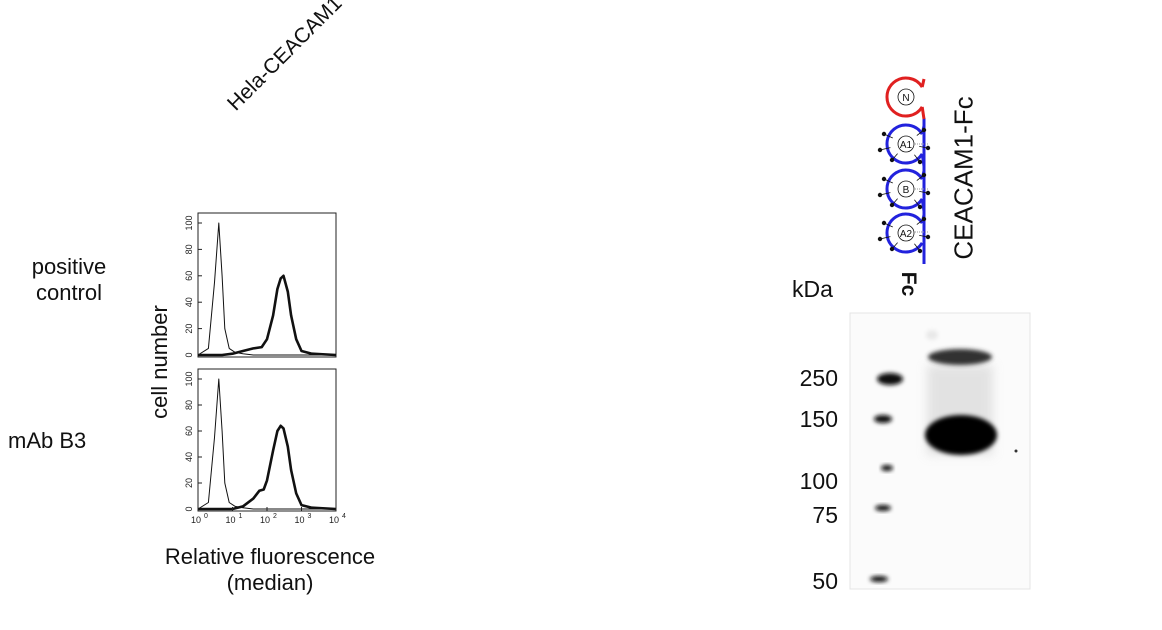 This screenshot has width=1162, height=630. What do you see at coordinates (310, 516) in the screenshot?
I see `x-tick-exponent: 3` at bounding box center [310, 516].